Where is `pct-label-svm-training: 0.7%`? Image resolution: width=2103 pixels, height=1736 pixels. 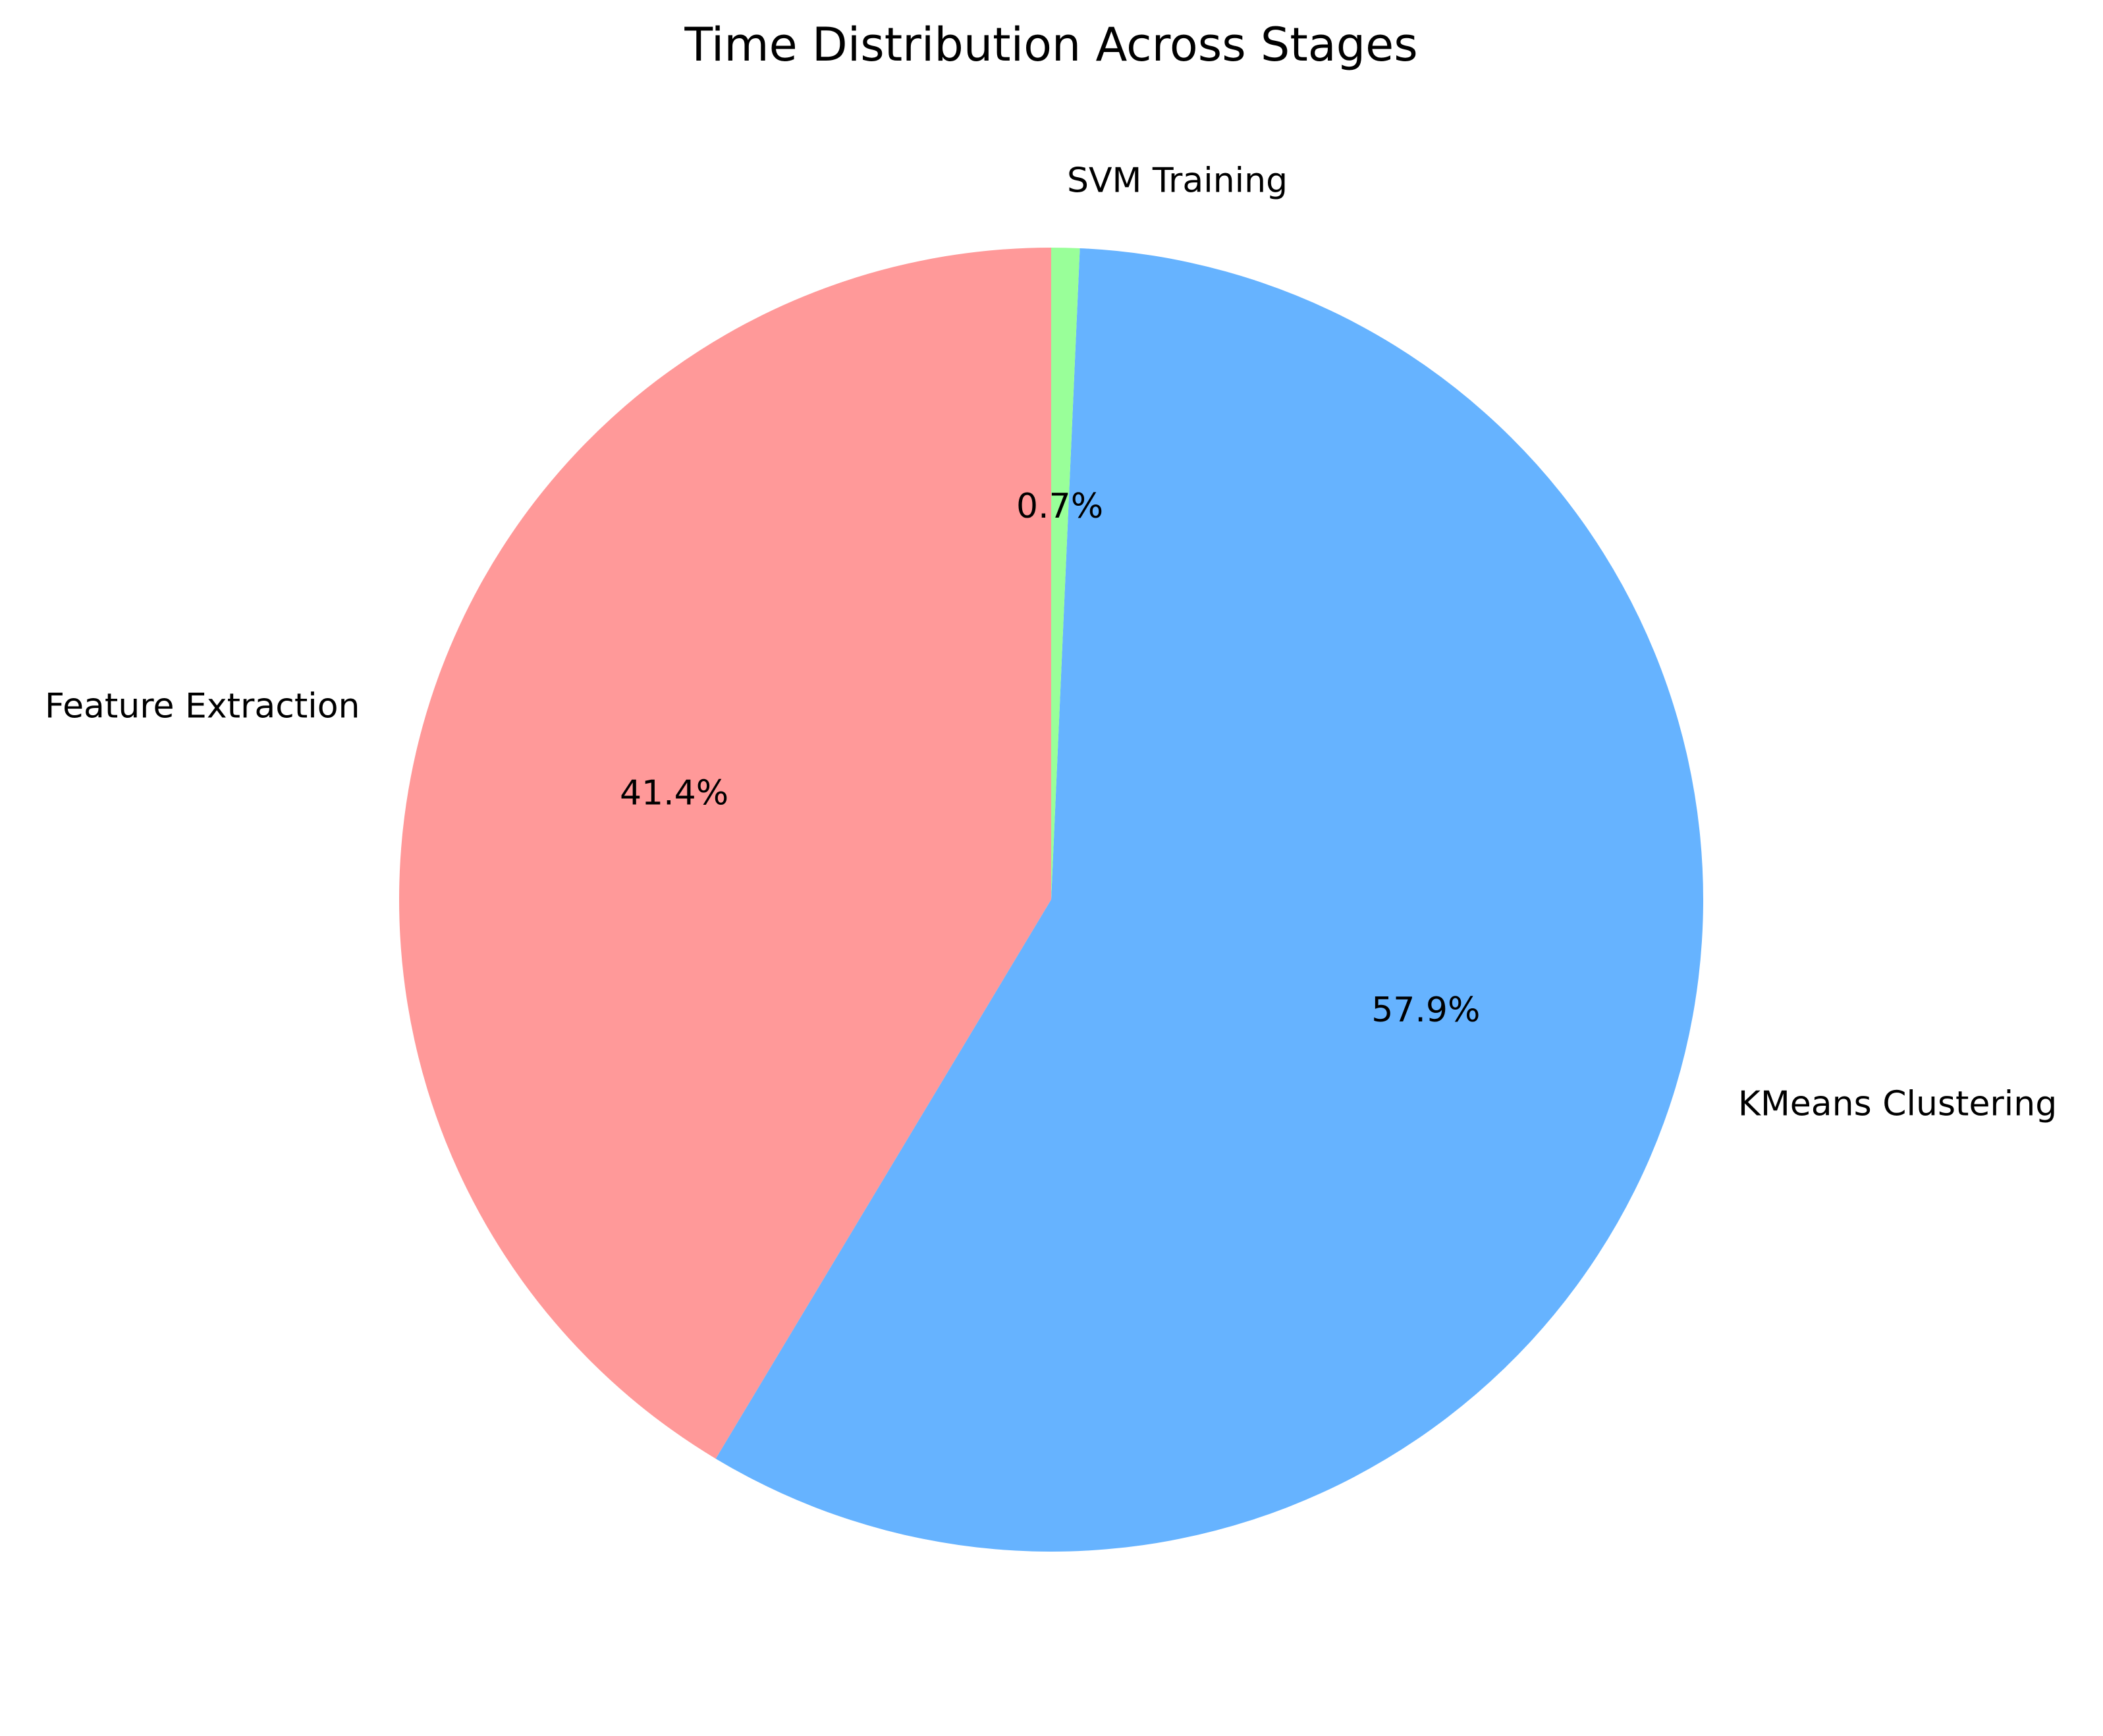
pct-label-svm-training: 0.7% is located at coordinates (1059, 506).